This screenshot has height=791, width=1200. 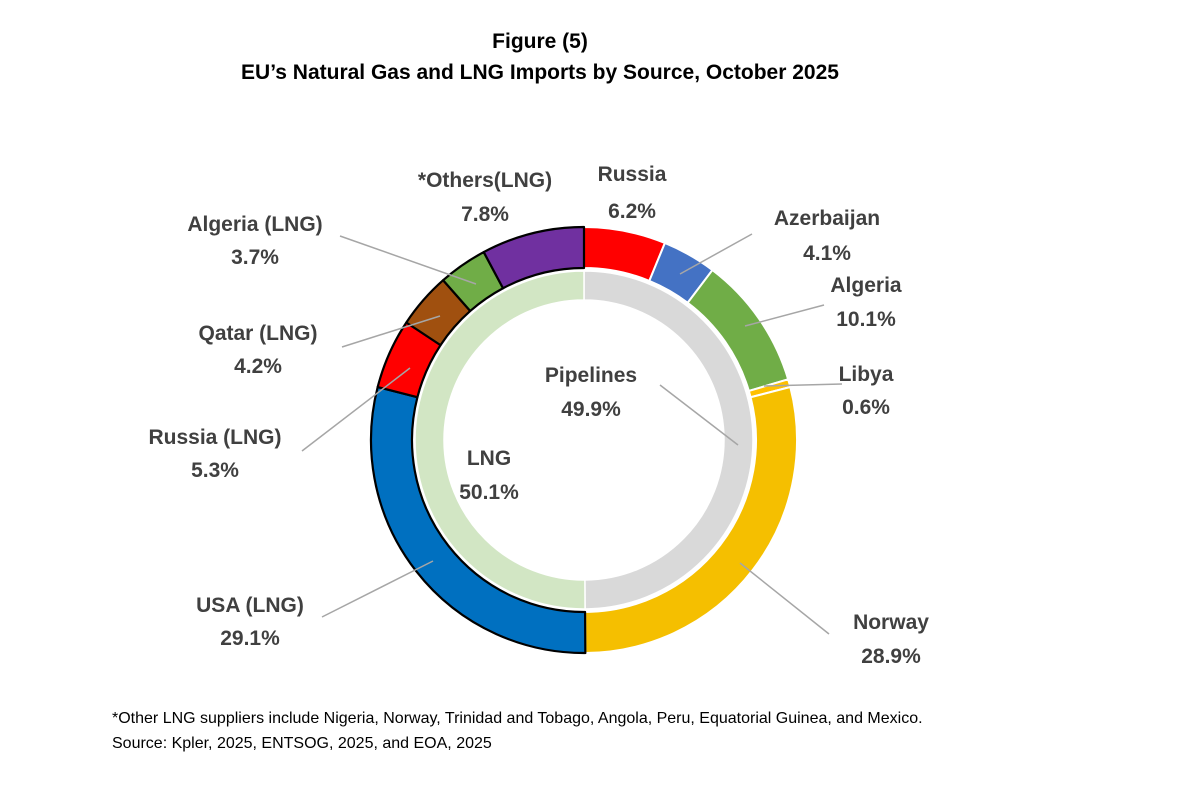 I want to click on inner-slice-lng, so click(x=500, y=440).